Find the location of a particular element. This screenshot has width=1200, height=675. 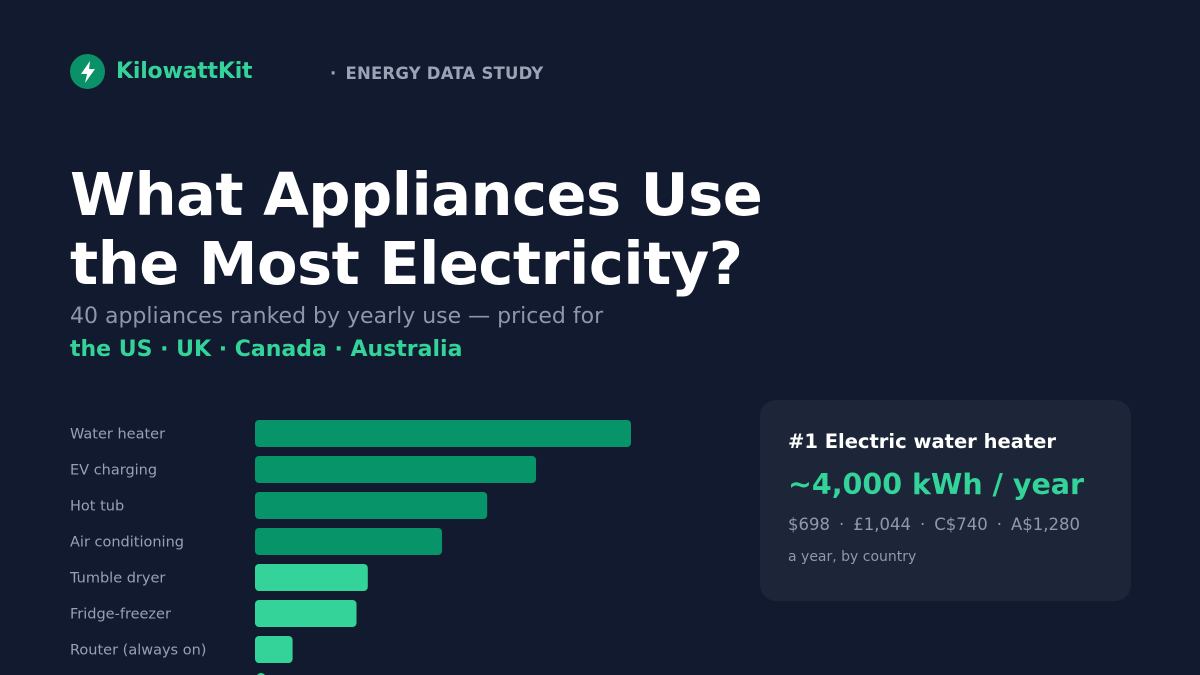

price-us: $698 is located at coordinates (809, 524).